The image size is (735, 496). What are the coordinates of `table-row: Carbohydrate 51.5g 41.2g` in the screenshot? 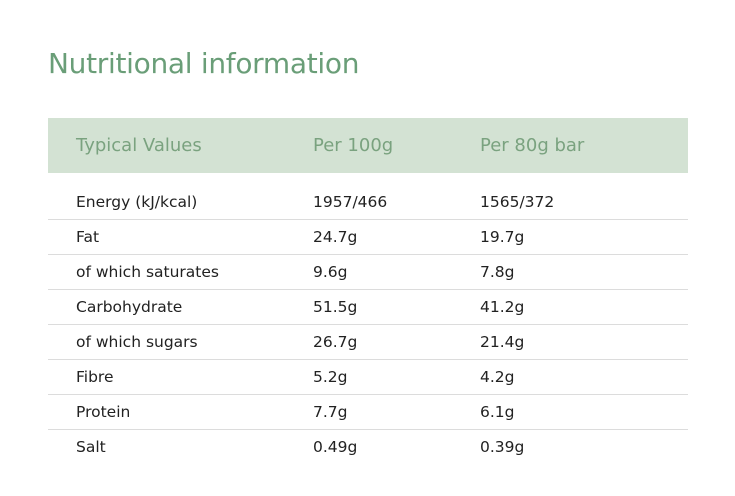 It's located at (368, 307).